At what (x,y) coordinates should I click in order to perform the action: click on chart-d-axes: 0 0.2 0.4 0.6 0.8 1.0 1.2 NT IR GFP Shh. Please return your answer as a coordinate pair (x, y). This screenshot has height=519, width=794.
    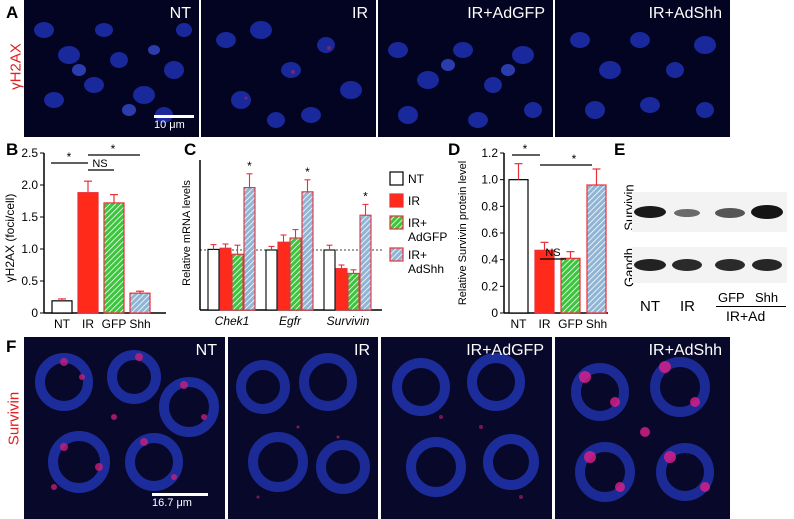
    Looking at the image, I should click on (544, 238).